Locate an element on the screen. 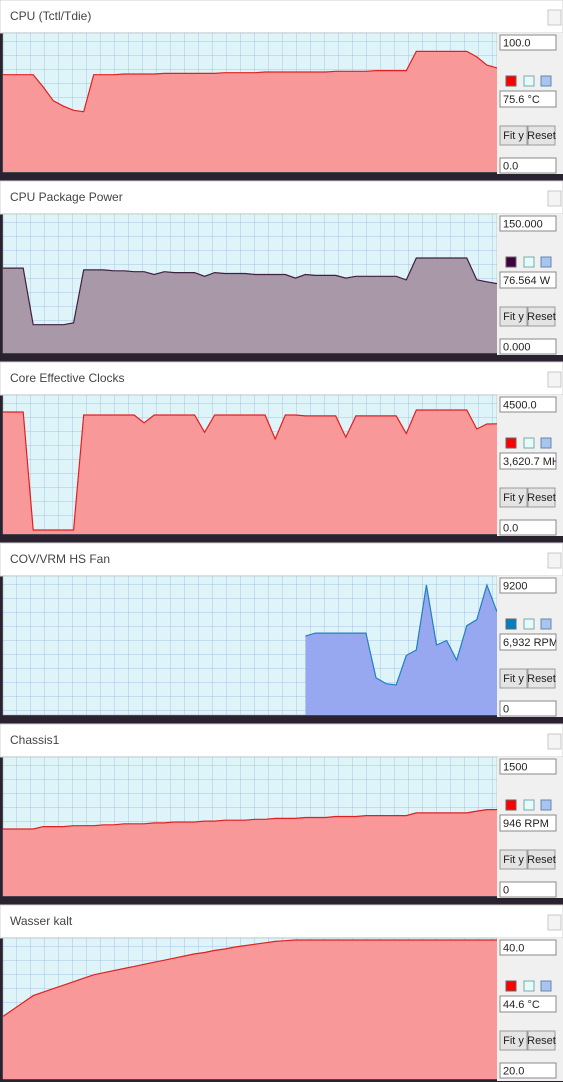 The width and height of the screenshot is (563, 1082). max-label: 1500 is located at coordinates (515, 767).